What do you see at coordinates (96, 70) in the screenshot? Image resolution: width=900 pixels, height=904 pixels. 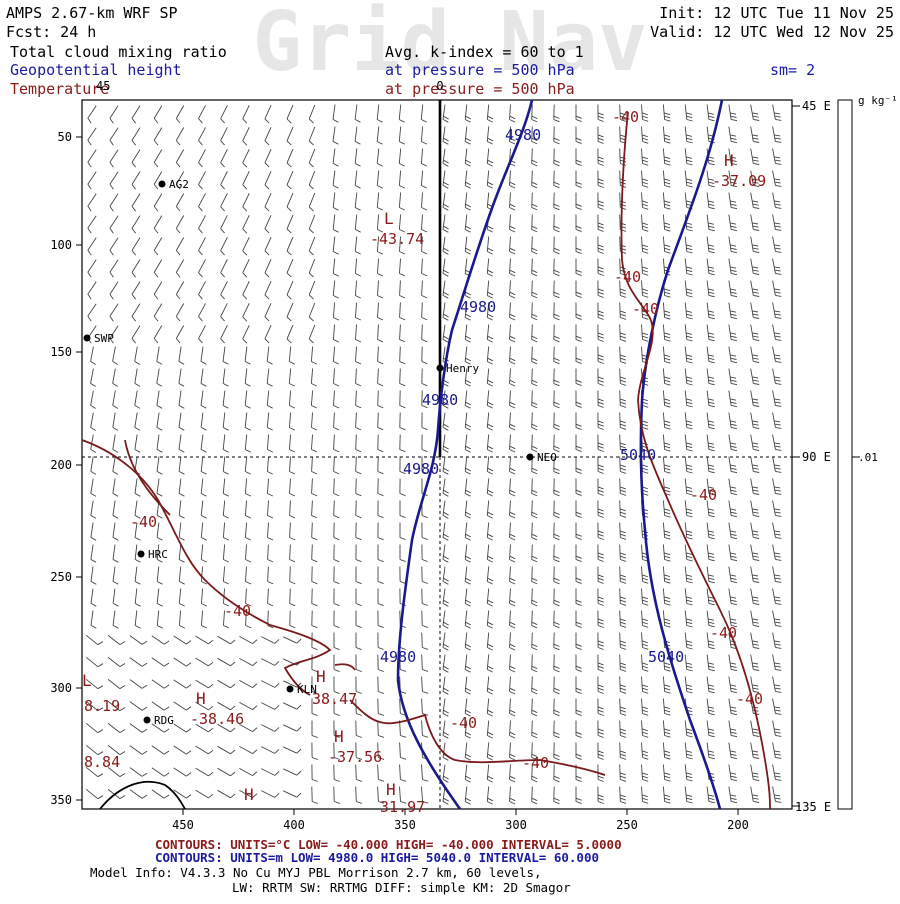 I see `field-geopotential: Geopotential height` at bounding box center [96, 70].